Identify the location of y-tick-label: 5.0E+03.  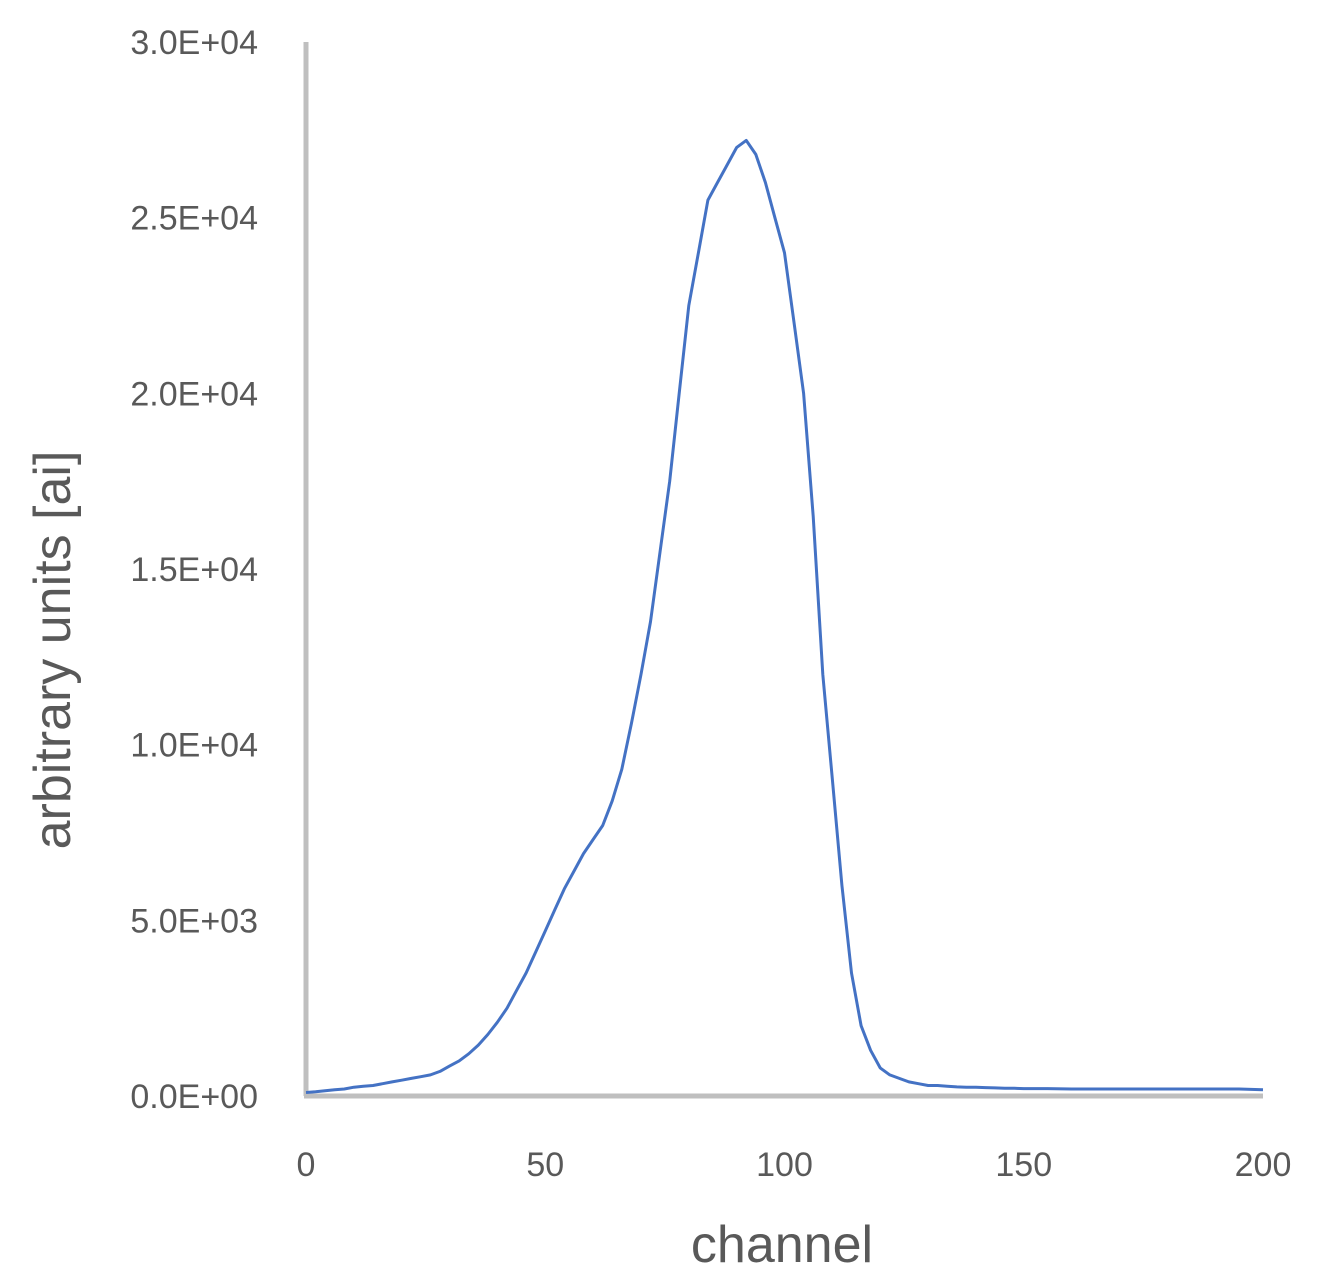
(194, 921).